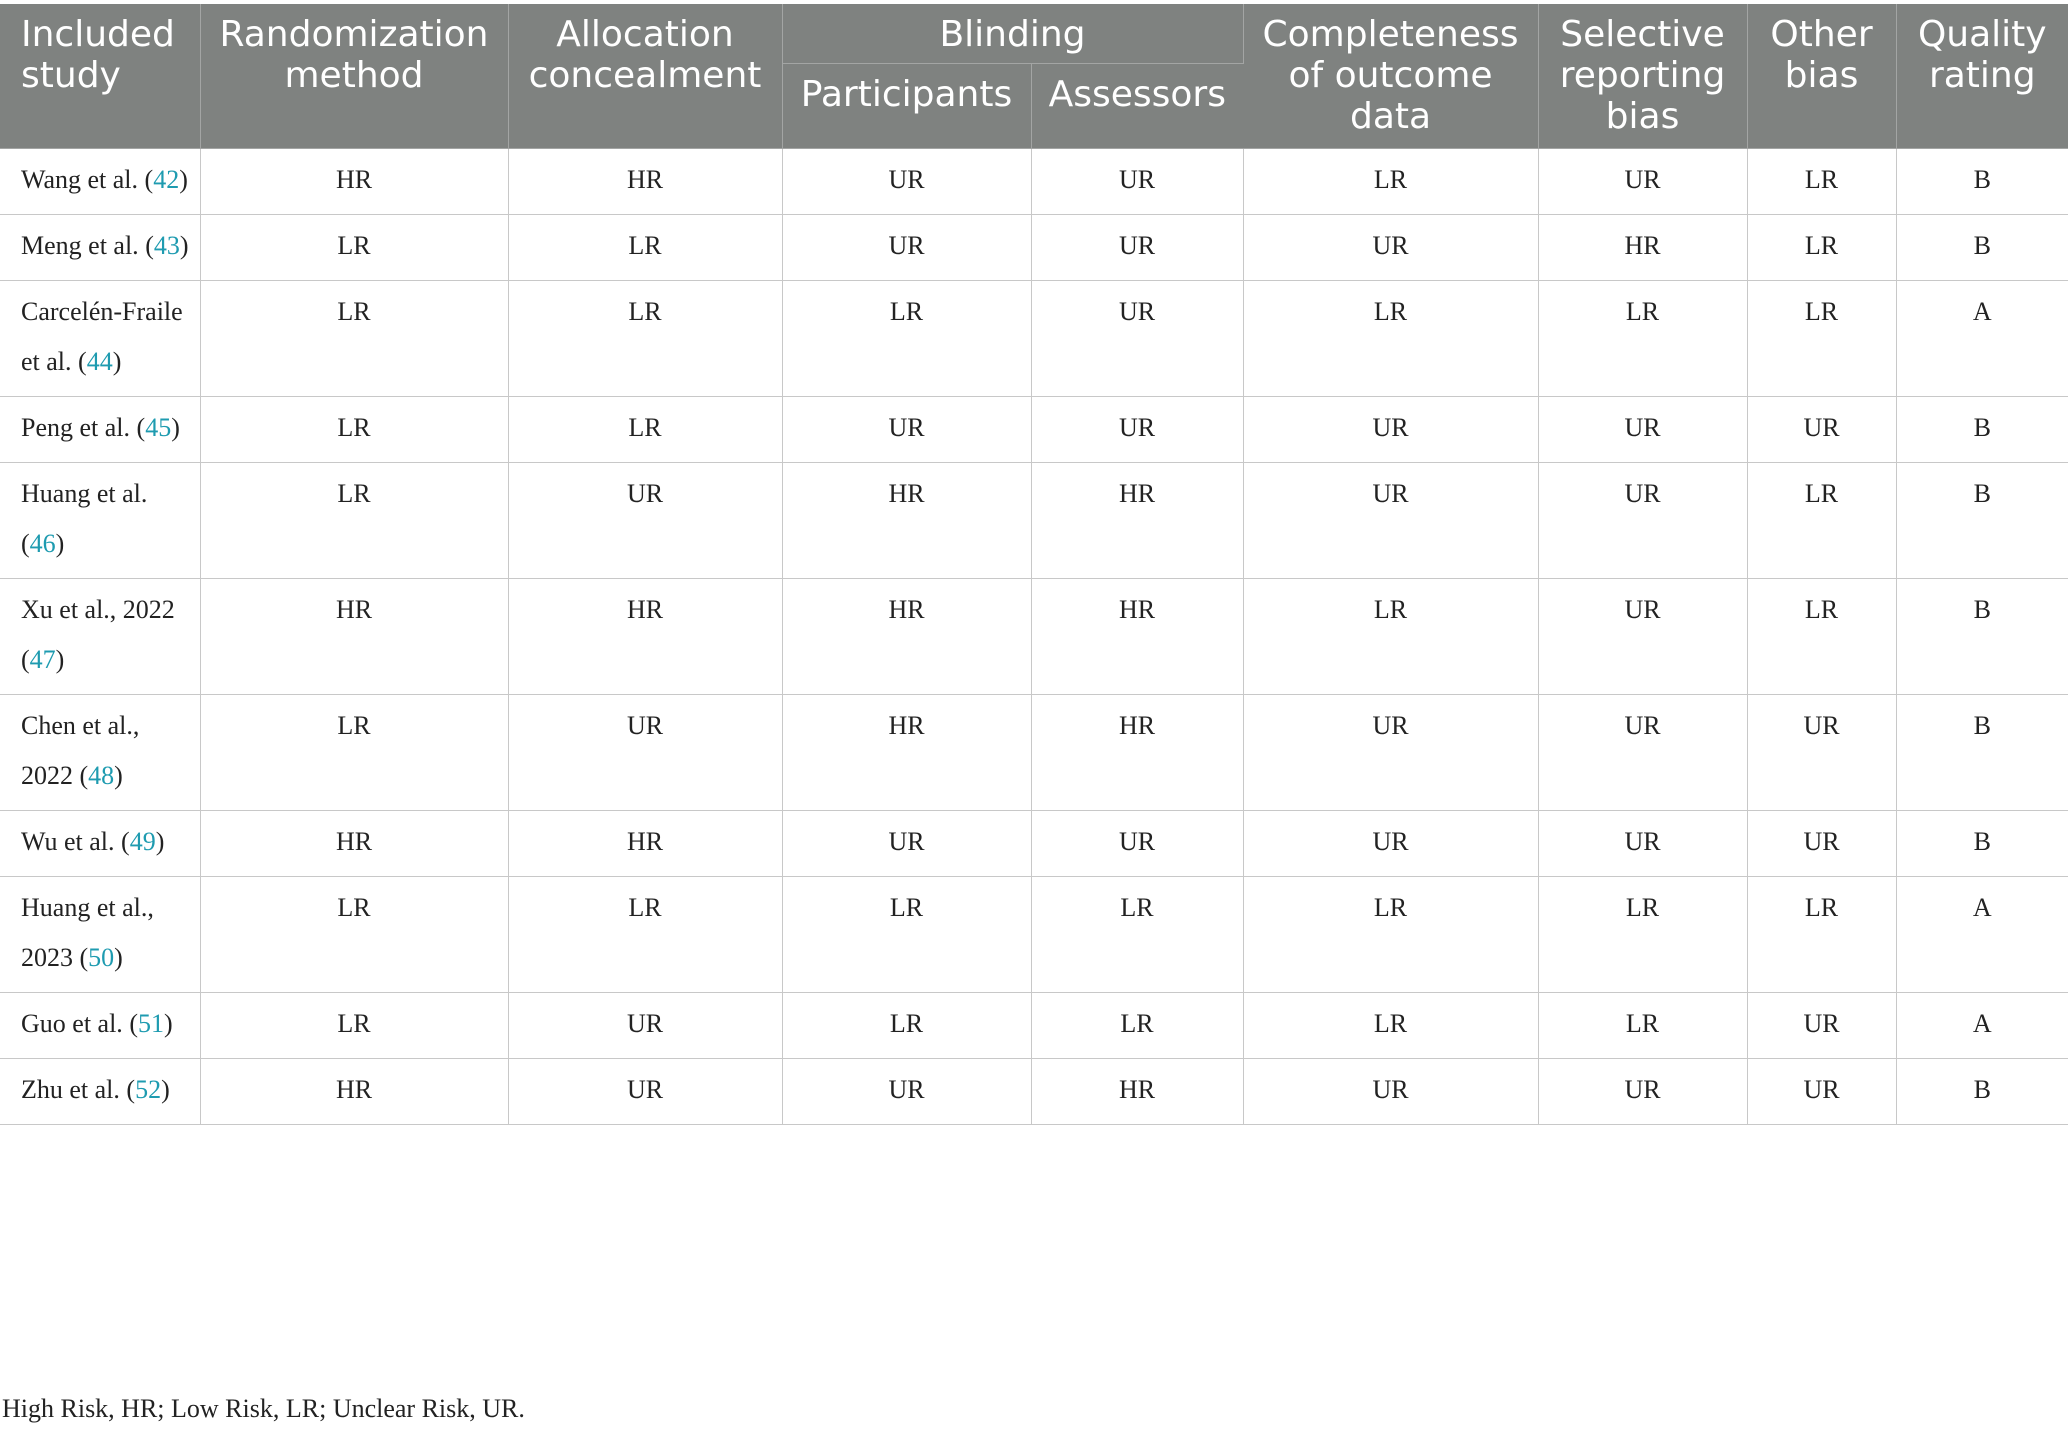 The width and height of the screenshot is (2068, 1433). What do you see at coordinates (101, 957) in the screenshot?
I see `reference-link: 50` at bounding box center [101, 957].